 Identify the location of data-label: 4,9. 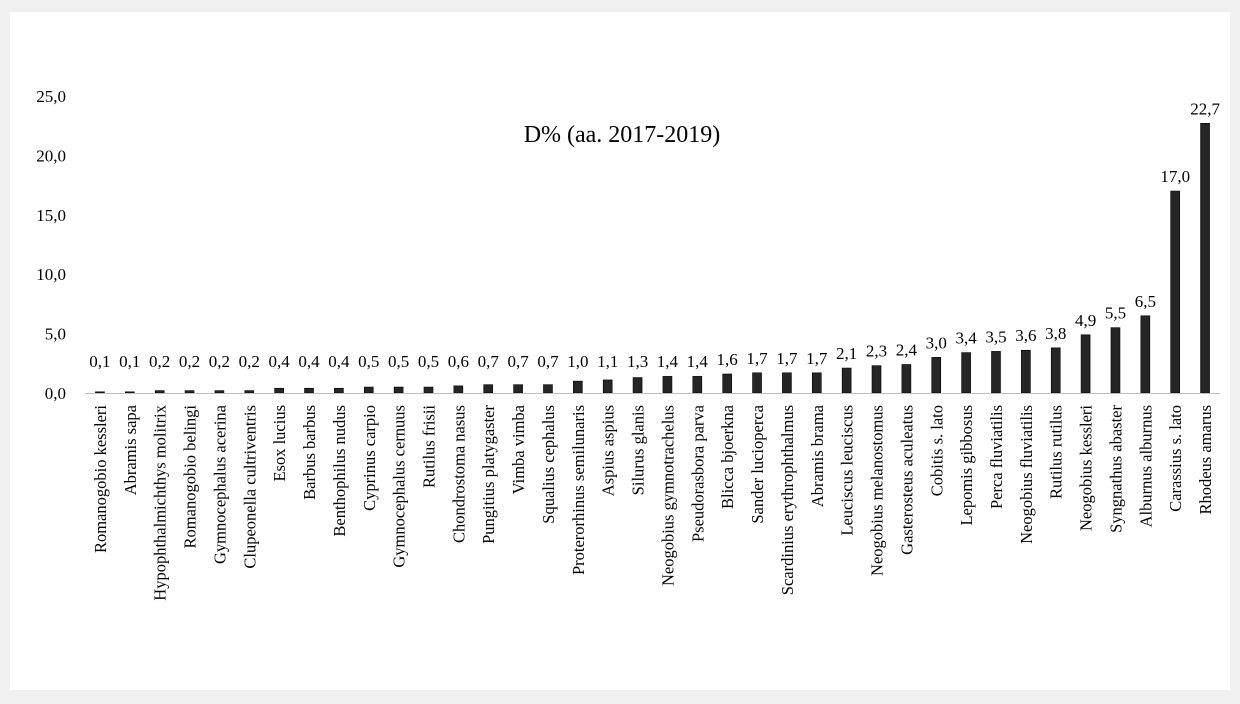
(1085, 320).